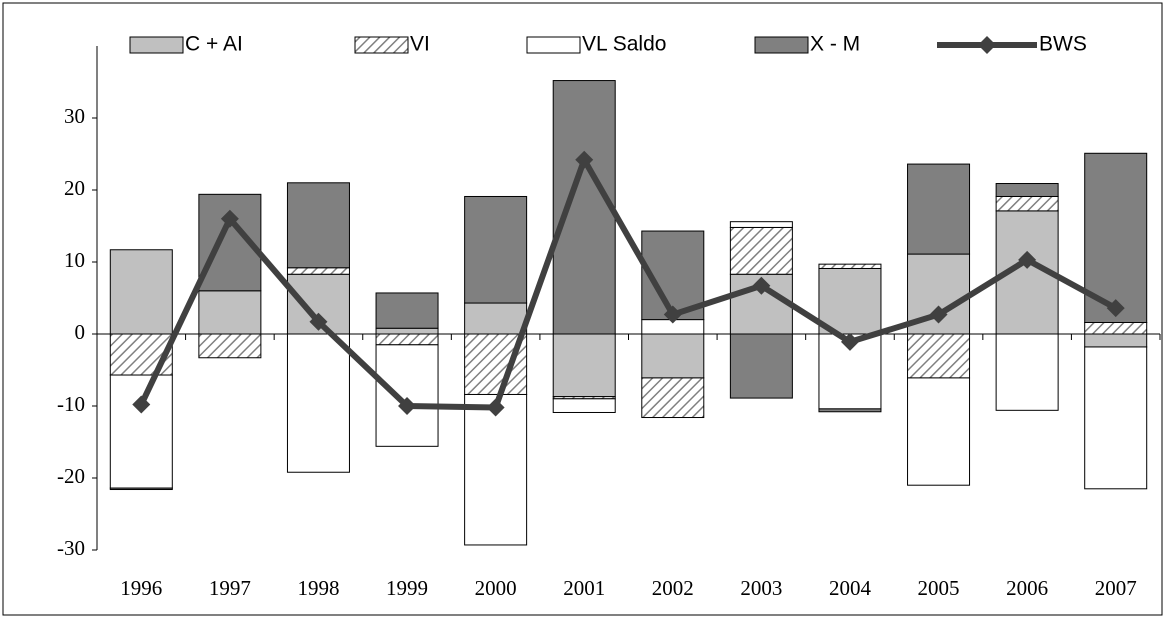 The height and width of the screenshot is (618, 1165). What do you see at coordinates (71, 548) in the screenshot?
I see `y-tick-label: -30` at bounding box center [71, 548].